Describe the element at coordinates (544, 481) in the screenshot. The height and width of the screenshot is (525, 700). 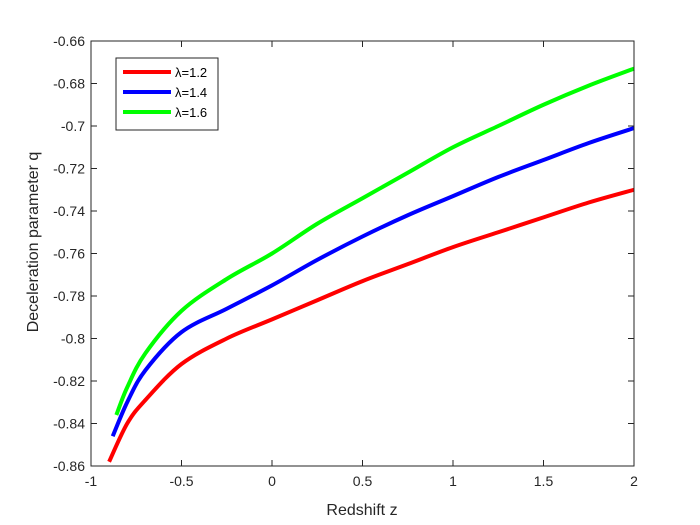
I see `x-tick-label: 1.5` at that location.